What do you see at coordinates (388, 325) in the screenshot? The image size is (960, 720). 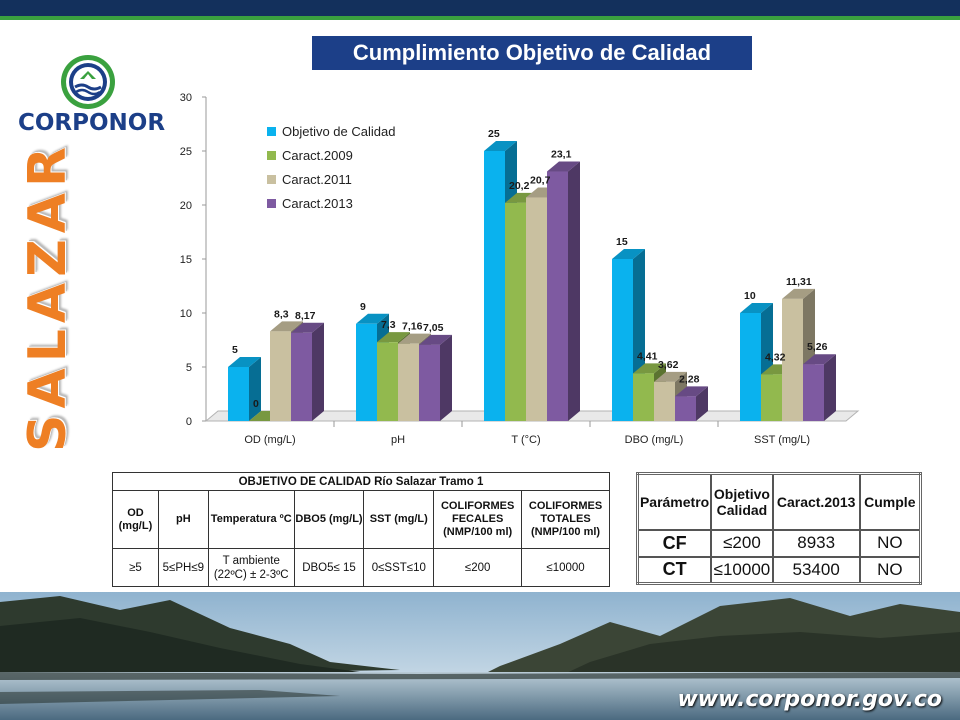 I see `data-label: 7,3` at bounding box center [388, 325].